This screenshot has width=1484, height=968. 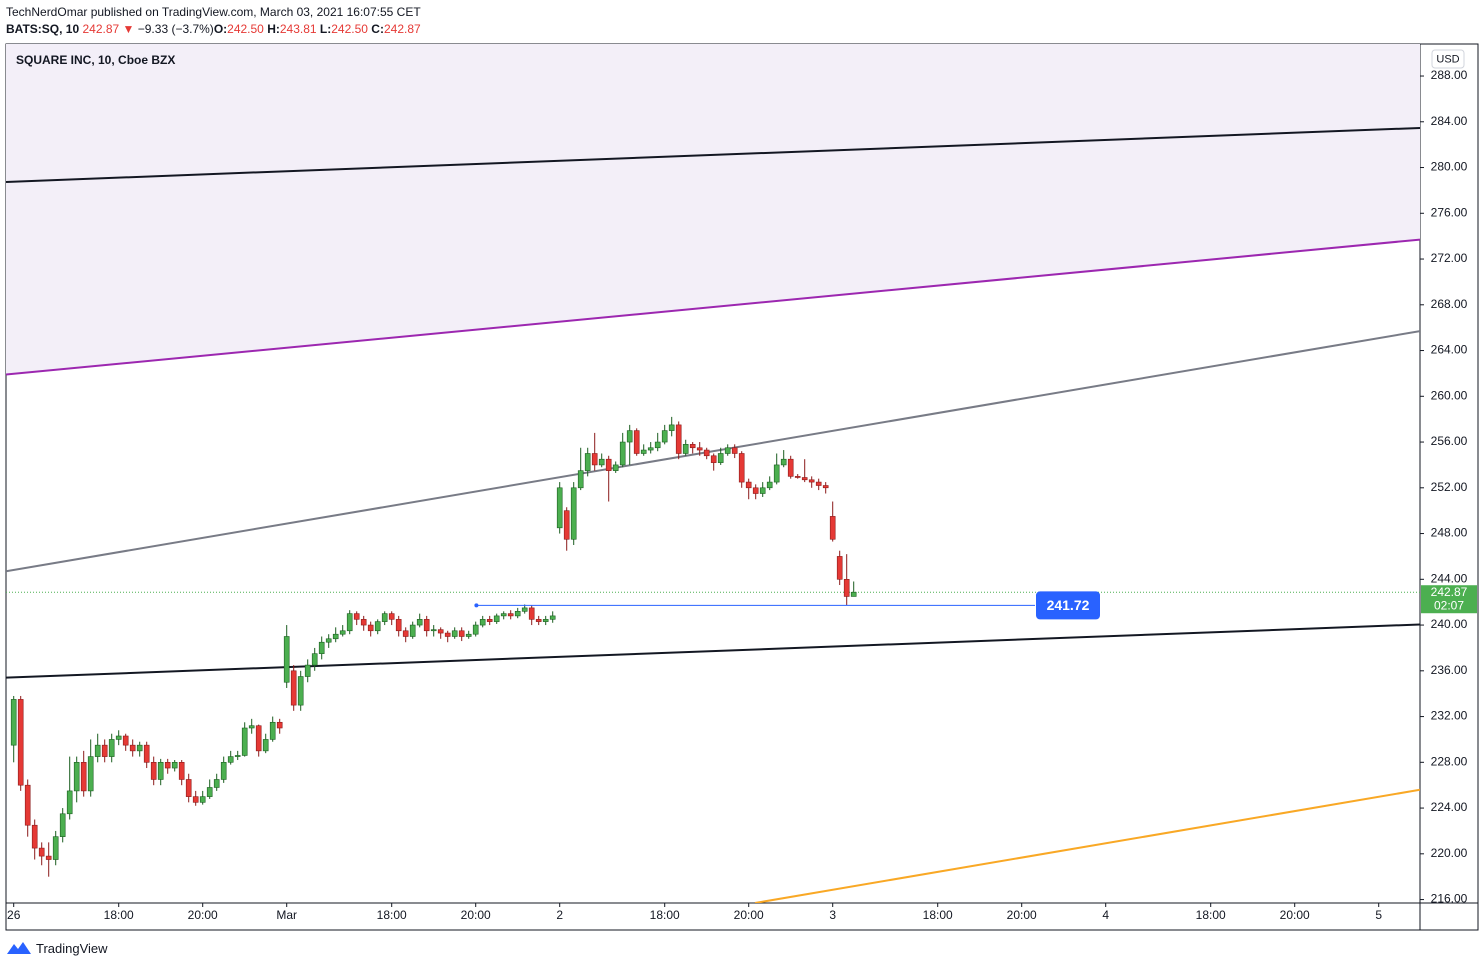 I want to click on y-tick-label: 264.00, so click(x=1449, y=350).